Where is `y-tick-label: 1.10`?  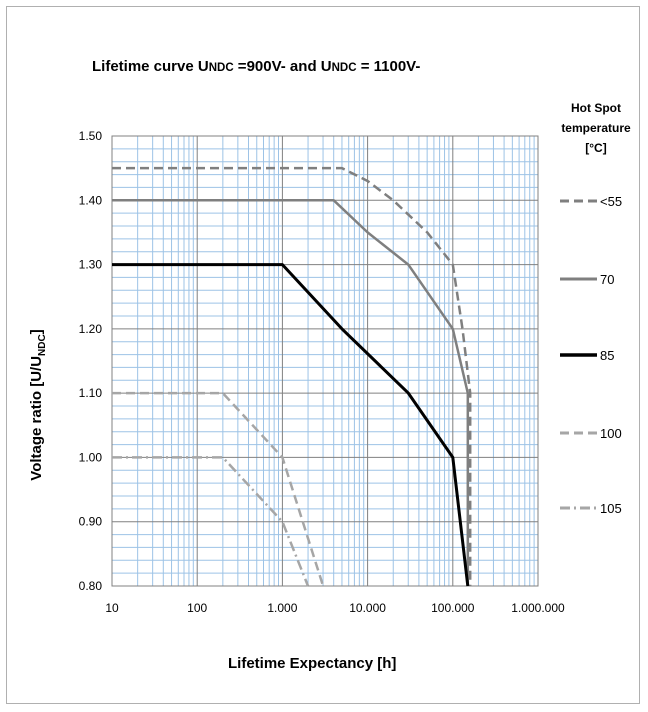 y-tick-label: 1.10 is located at coordinates (91, 393).